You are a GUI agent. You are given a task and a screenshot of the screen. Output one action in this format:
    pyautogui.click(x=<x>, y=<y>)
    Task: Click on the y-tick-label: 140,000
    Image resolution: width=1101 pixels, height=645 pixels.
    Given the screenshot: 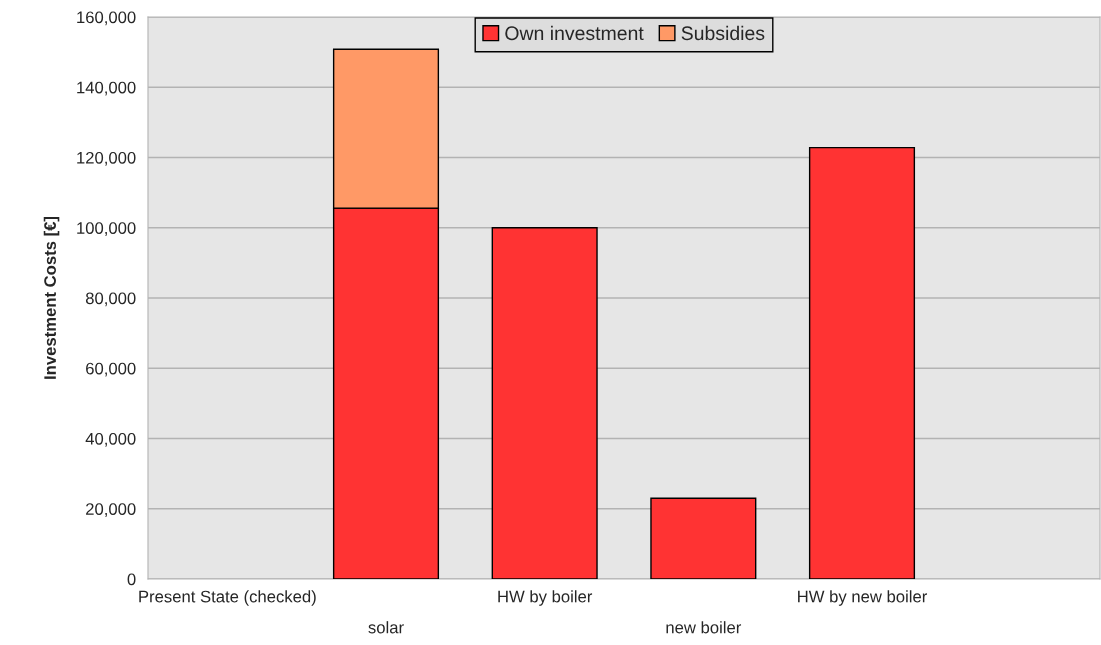 What is the action you would take?
    pyautogui.click(x=106, y=88)
    